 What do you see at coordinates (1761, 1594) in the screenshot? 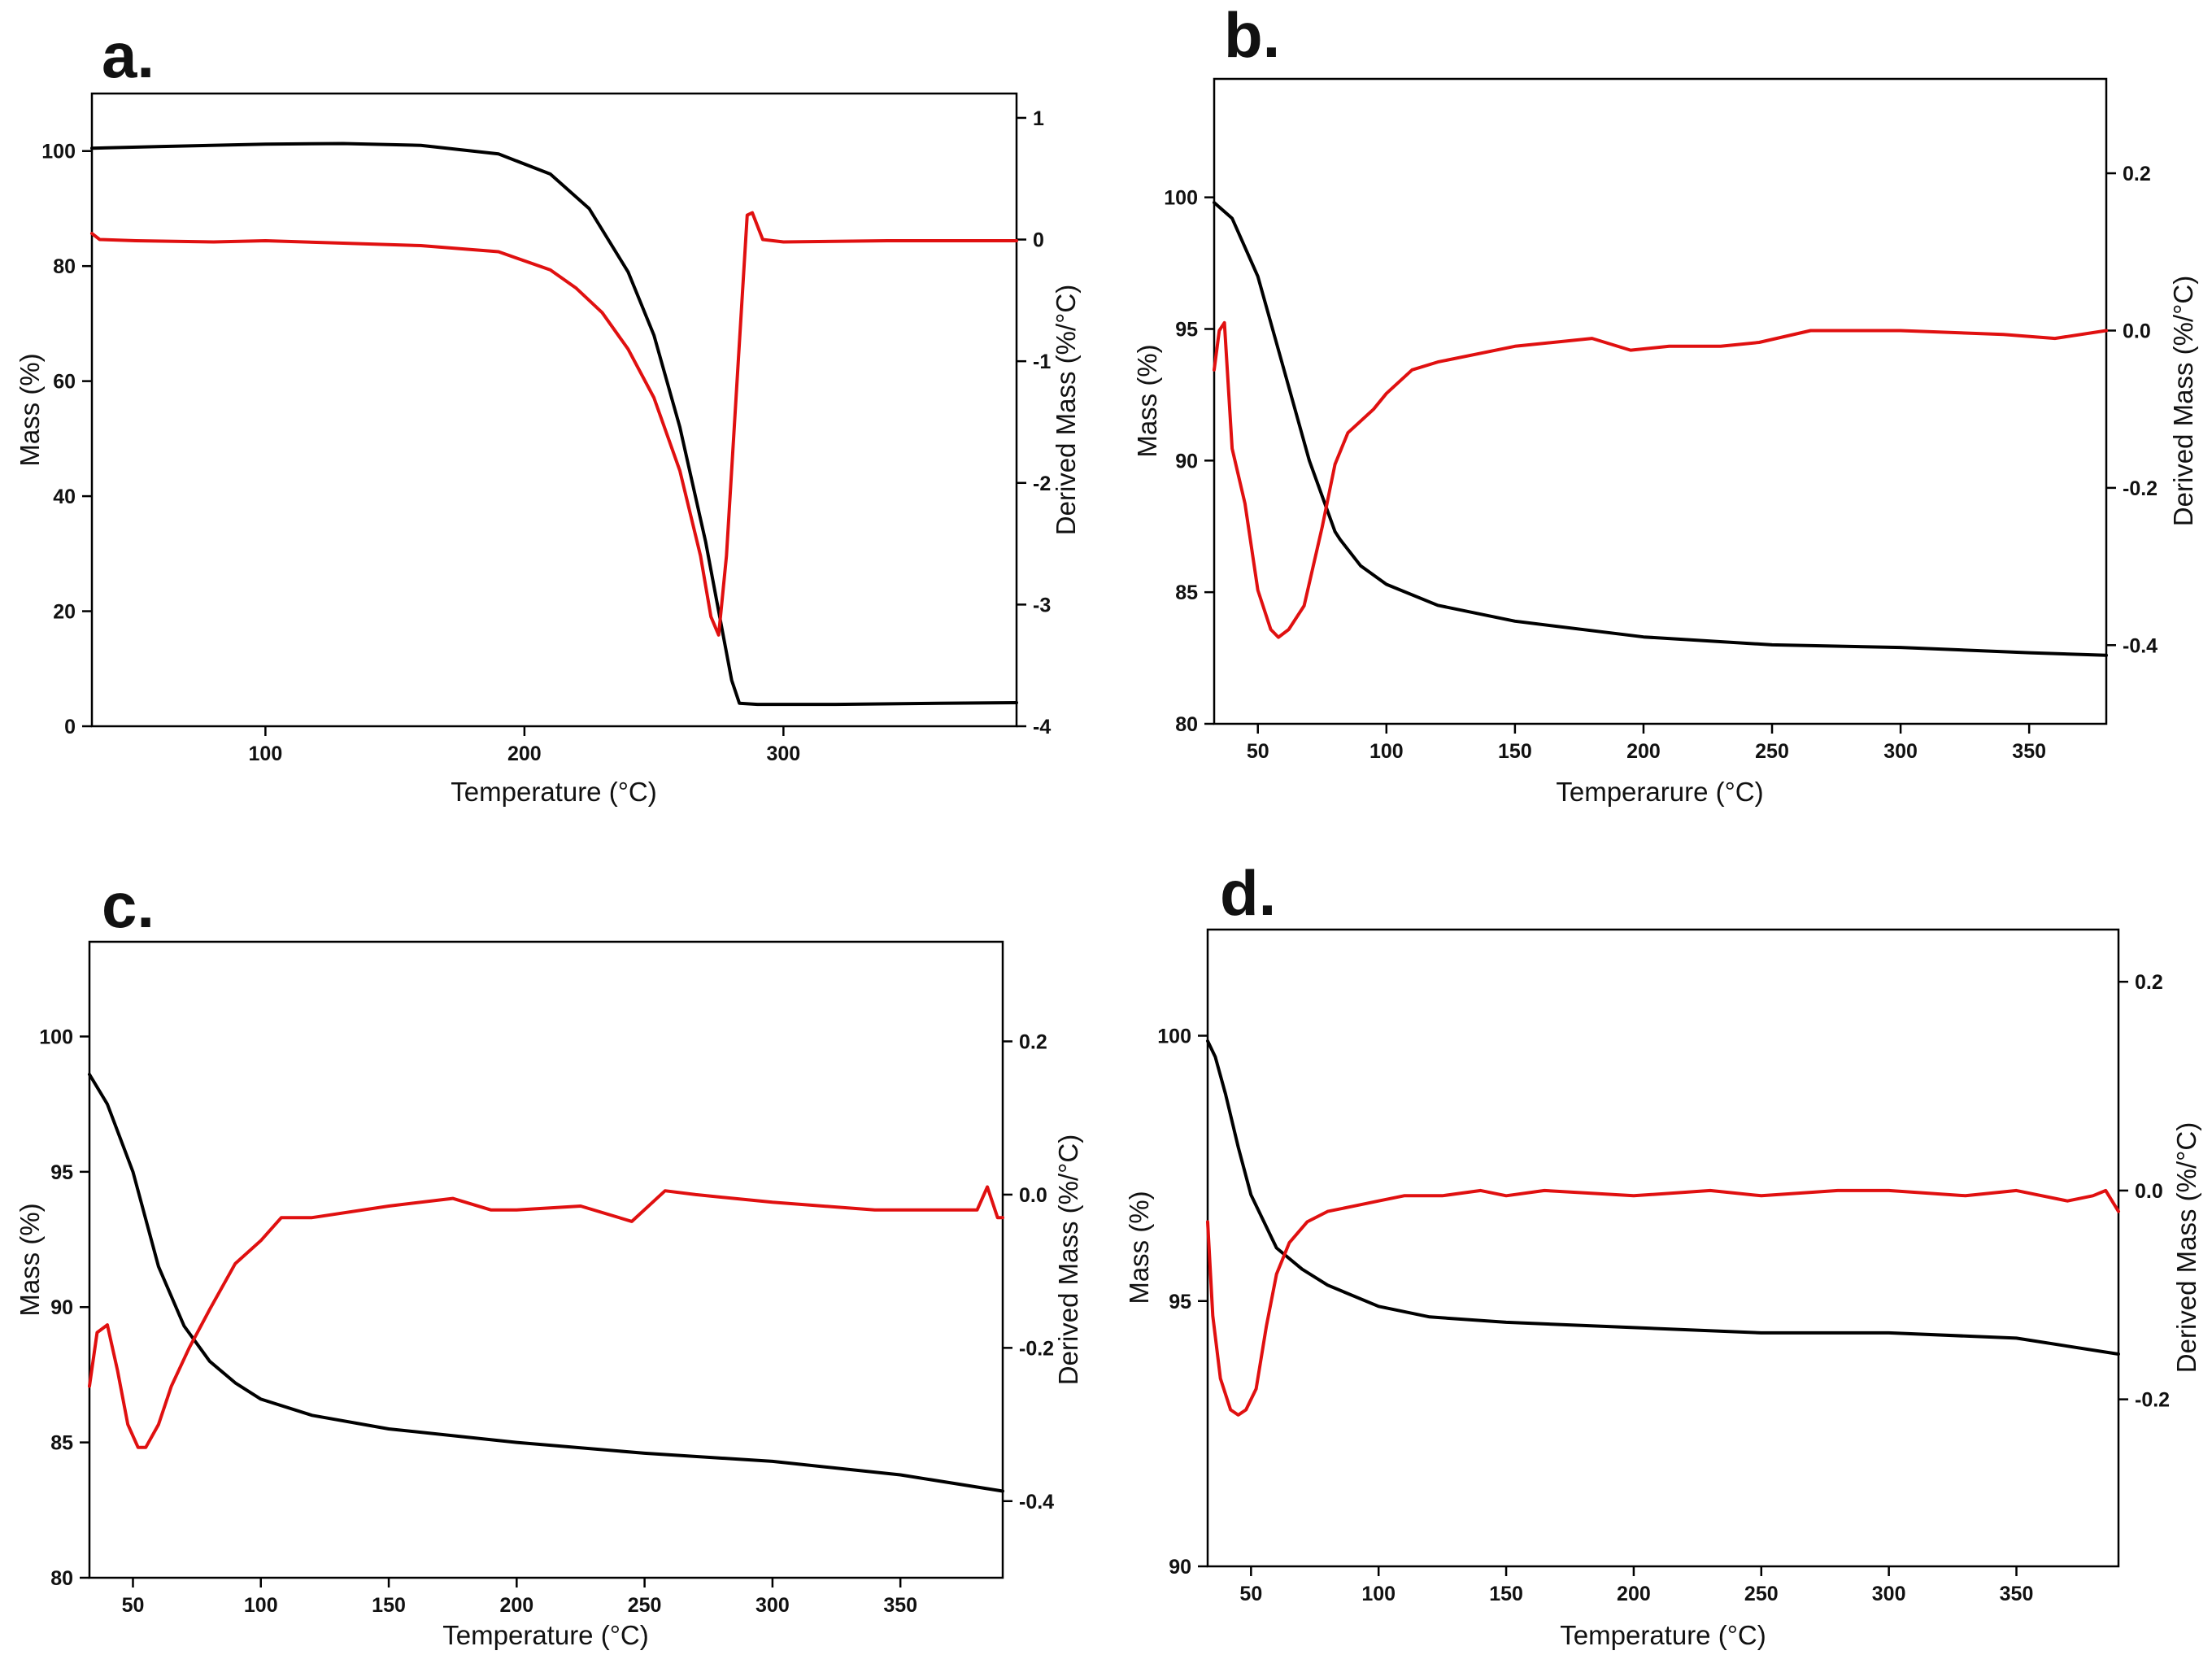
I see `panel-d-x-tick-label: 250` at bounding box center [1761, 1594].